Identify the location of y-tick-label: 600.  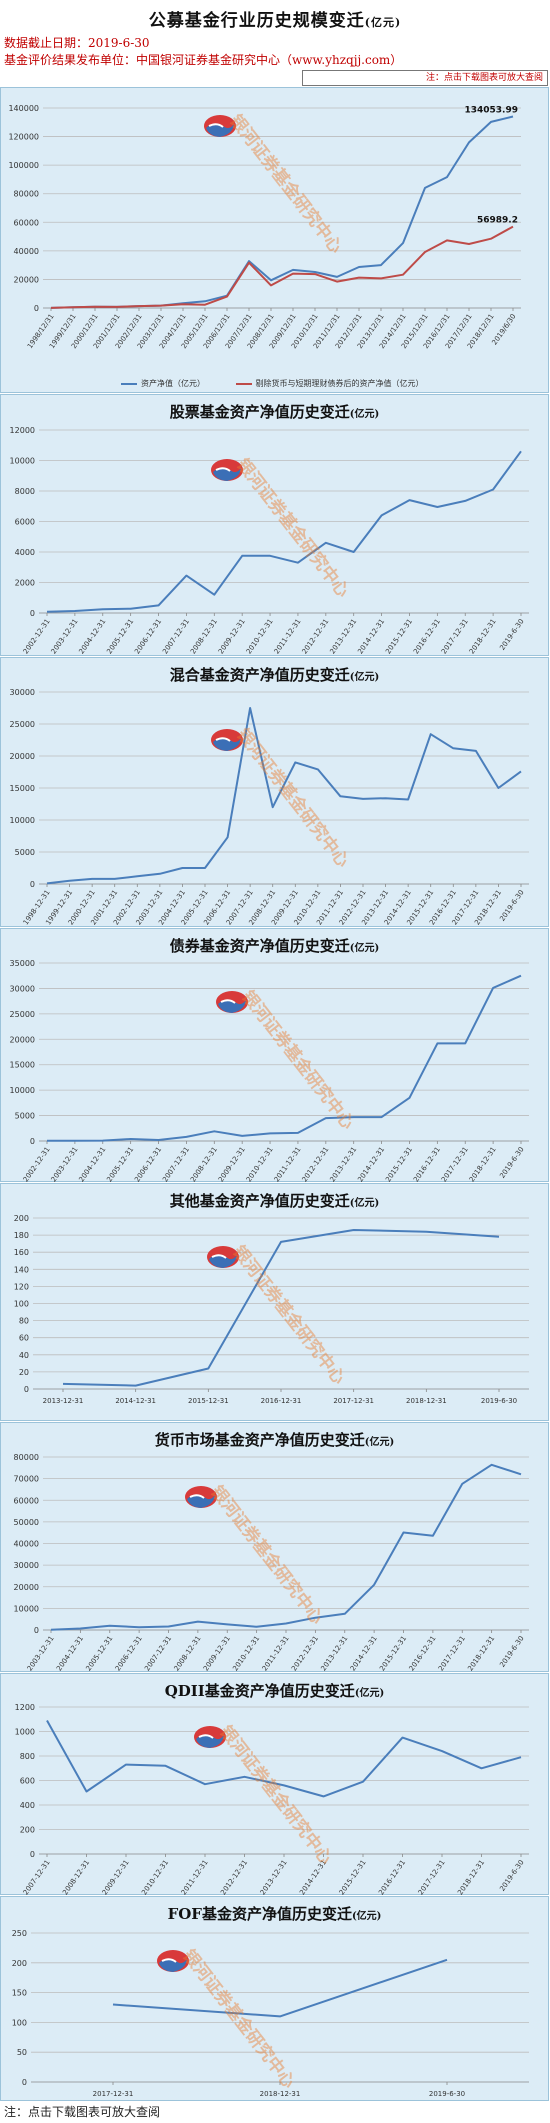
(27, 1781).